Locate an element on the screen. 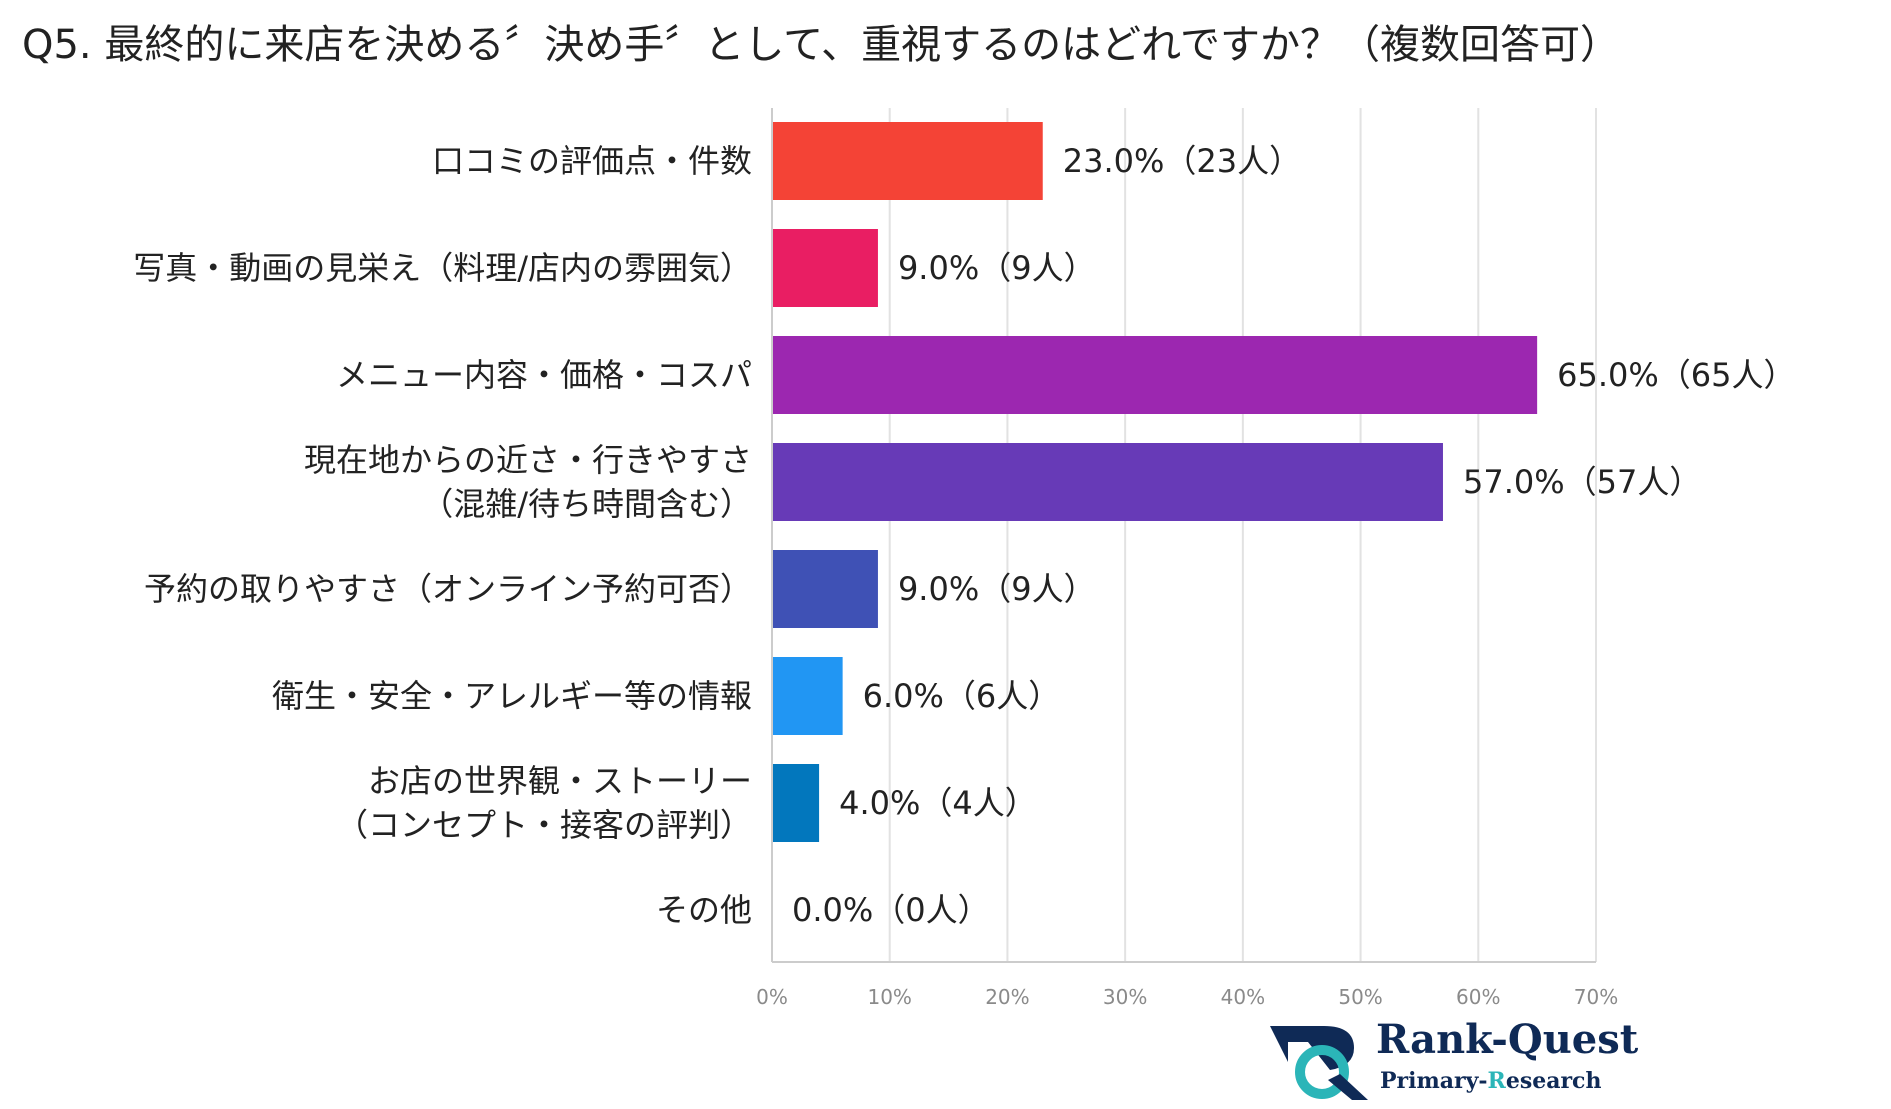 This screenshot has width=1891, height=1109. category-label: 写真・動画の見栄え（料理/店内の雰囲気） is located at coordinates (442, 268).